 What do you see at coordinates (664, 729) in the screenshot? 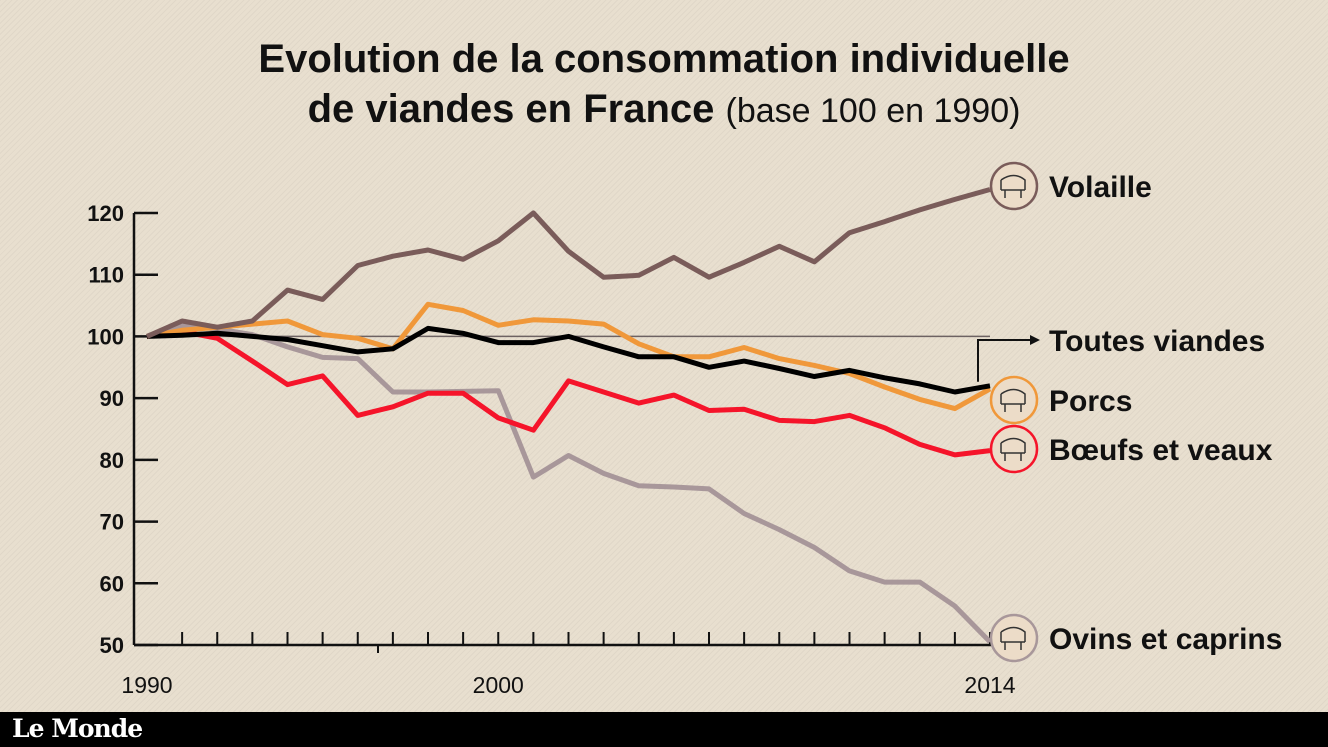
I see `footer-bar: Le Monde` at bounding box center [664, 729].